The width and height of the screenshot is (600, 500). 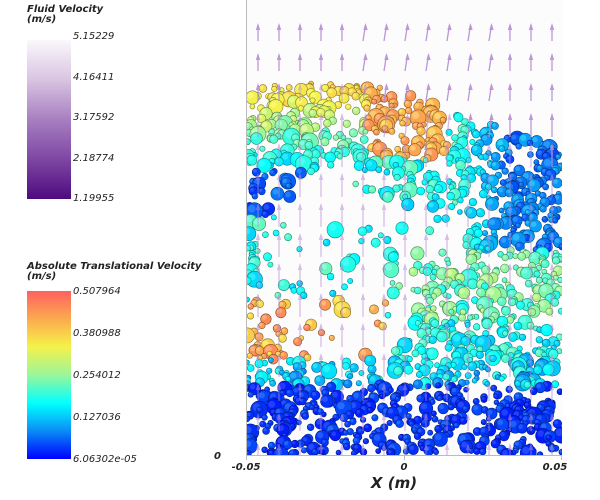 I want to click on particle-tick: 6.06302e-05, so click(x=105, y=459).